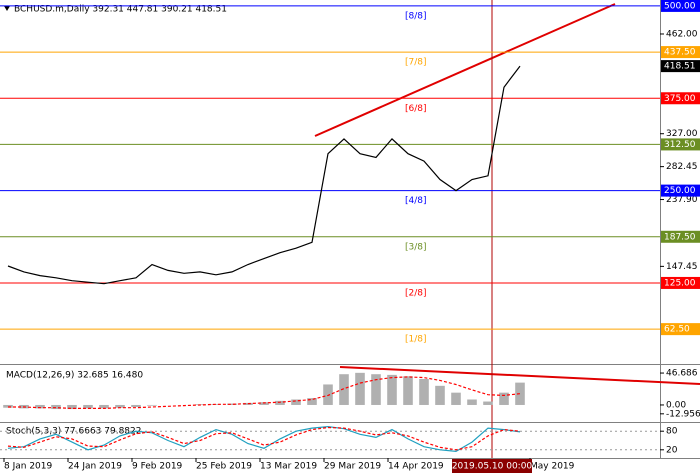 Image resolution: width=700 pixels, height=475 pixels. Describe the element at coordinates (352, 467) in the screenshot. I see `x-tick-label: 29 Mar 2019` at that location.